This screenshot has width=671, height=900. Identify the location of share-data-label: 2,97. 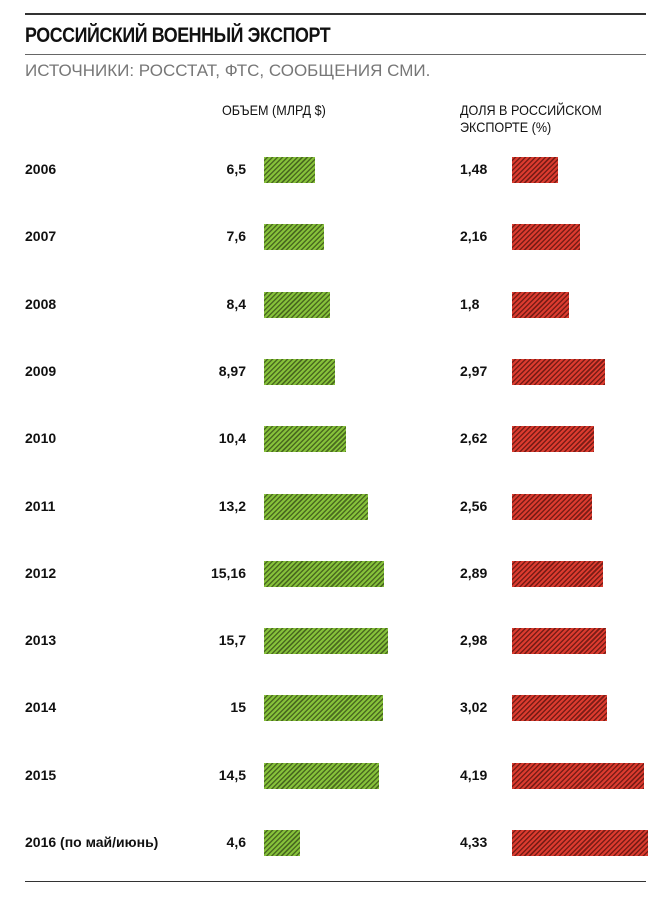
(474, 370).